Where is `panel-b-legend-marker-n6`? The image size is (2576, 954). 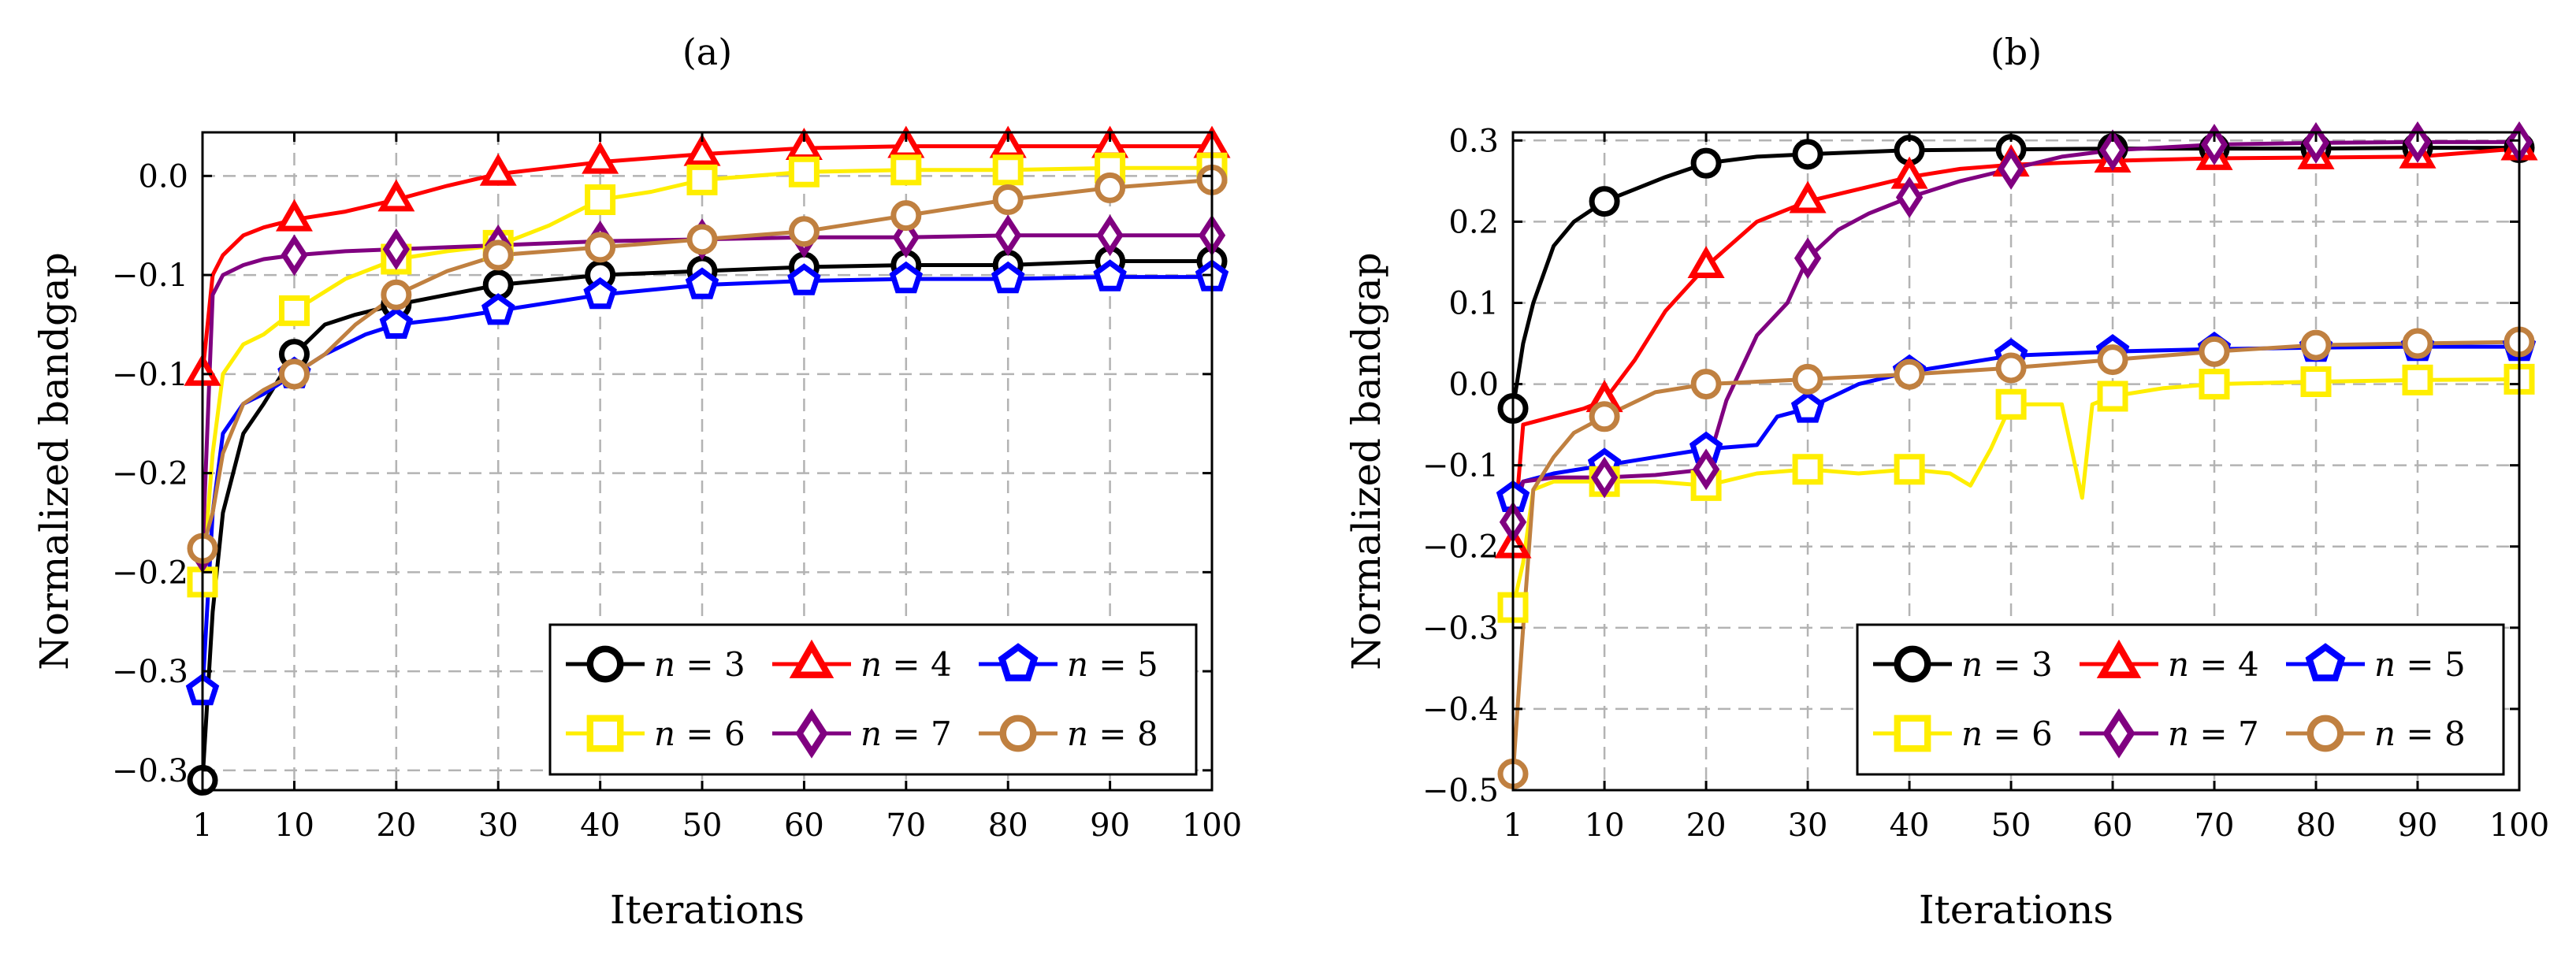 panel-b-legend-marker-n6 is located at coordinates (1912, 733).